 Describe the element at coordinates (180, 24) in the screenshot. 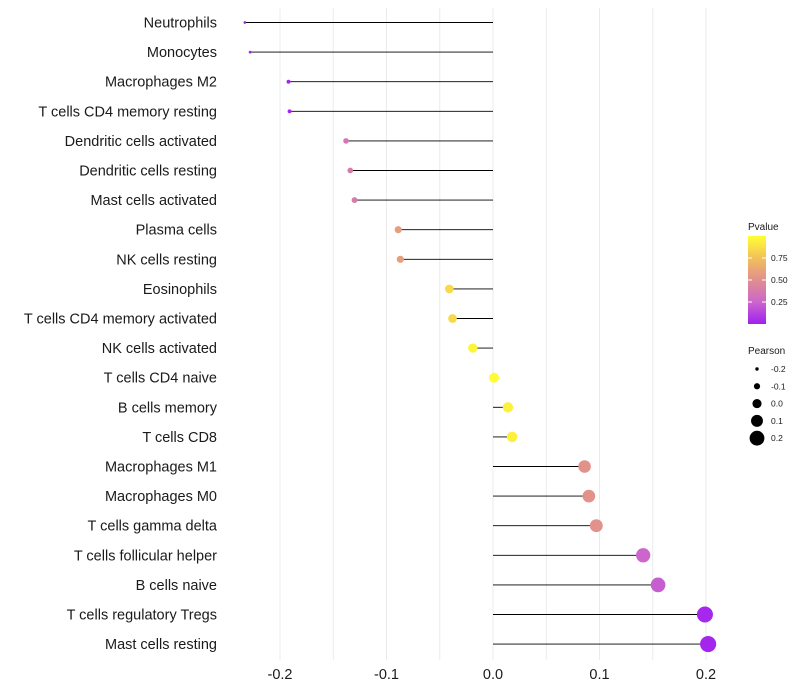

I see `y-label-0: Neutrophils` at that location.